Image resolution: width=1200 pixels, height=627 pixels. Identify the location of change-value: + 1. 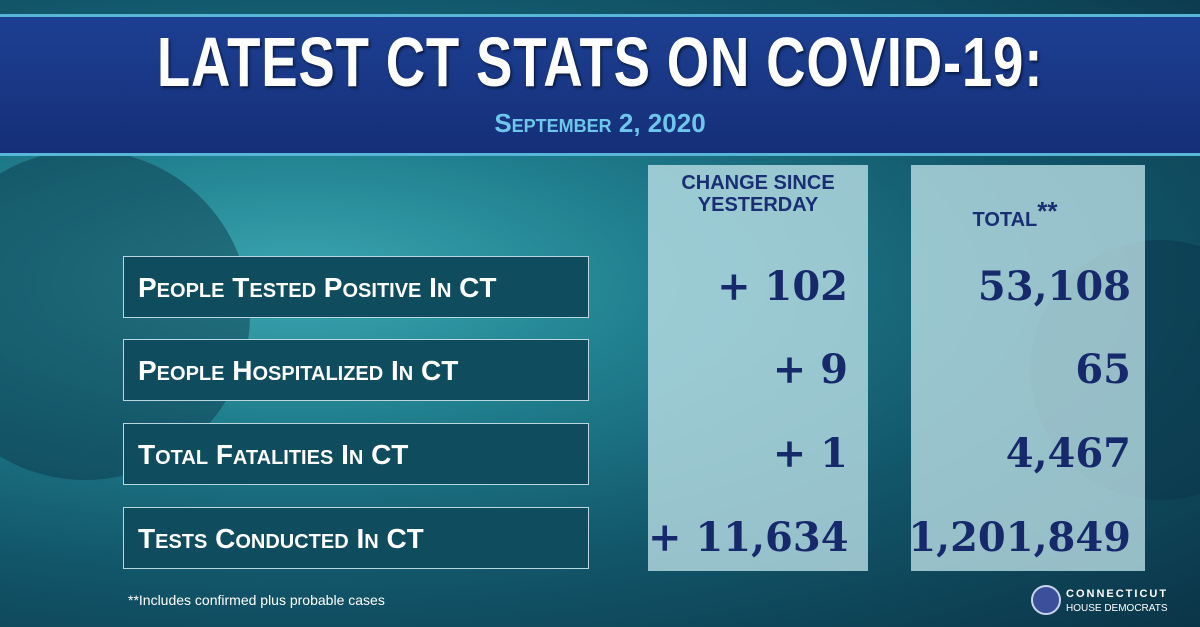
(810, 453).